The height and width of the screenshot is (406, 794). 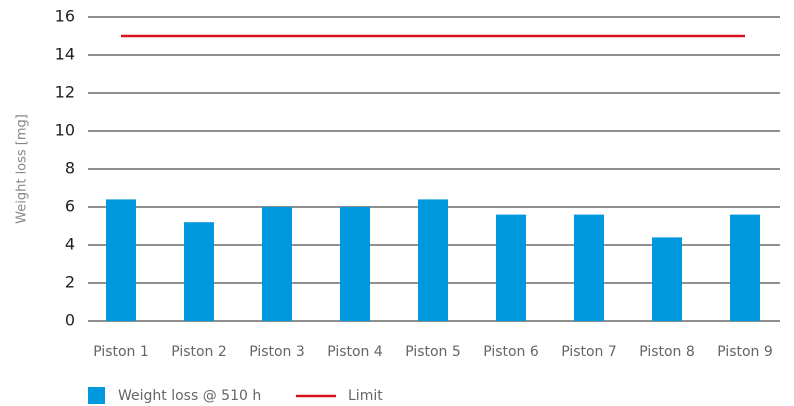 I want to click on y-tick-label: 4, so click(x=70, y=244).